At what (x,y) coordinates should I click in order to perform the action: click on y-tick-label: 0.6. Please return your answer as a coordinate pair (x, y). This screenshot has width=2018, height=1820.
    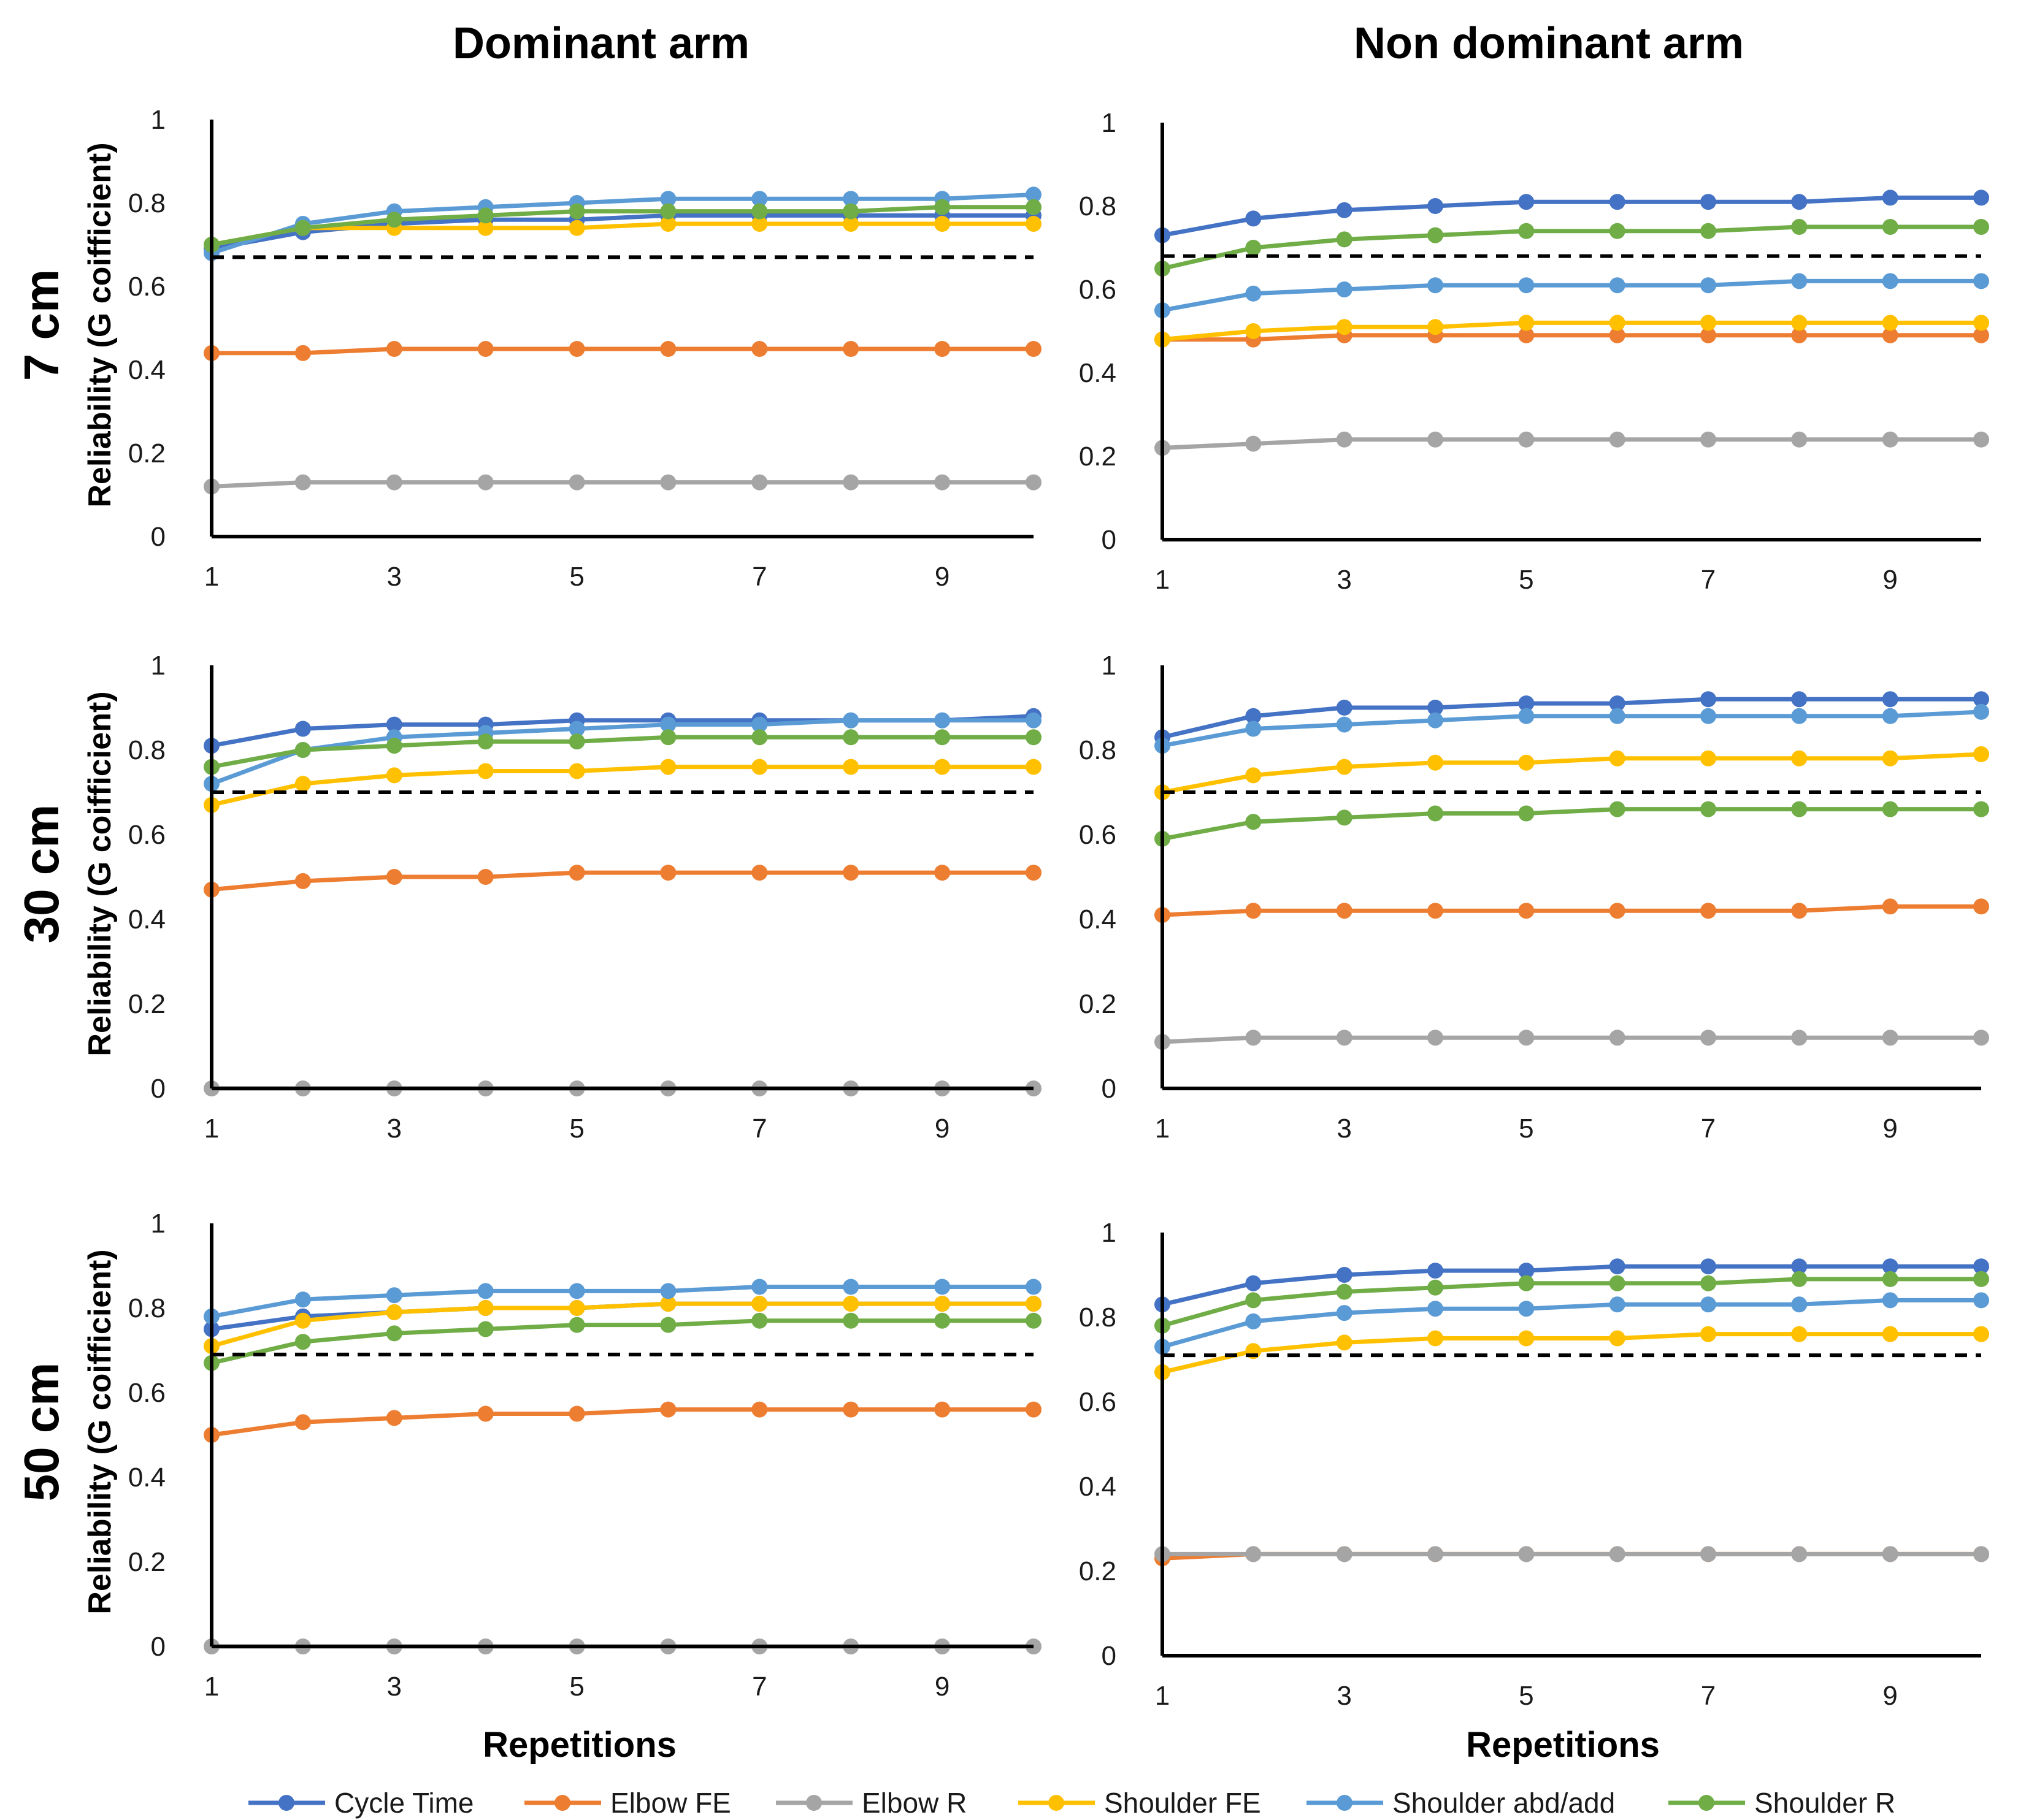
    Looking at the image, I should click on (147, 287).